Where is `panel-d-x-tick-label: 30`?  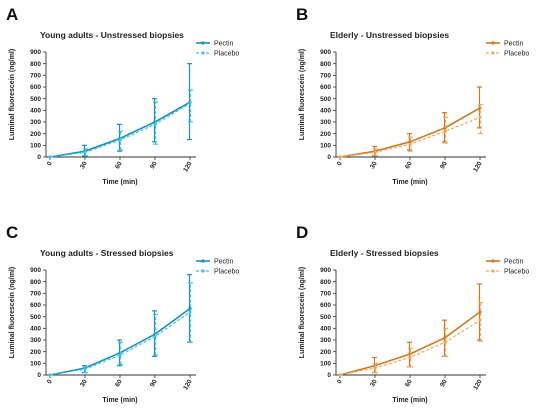 panel-d-x-tick-label: 30 is located at coordinates (374, 383).